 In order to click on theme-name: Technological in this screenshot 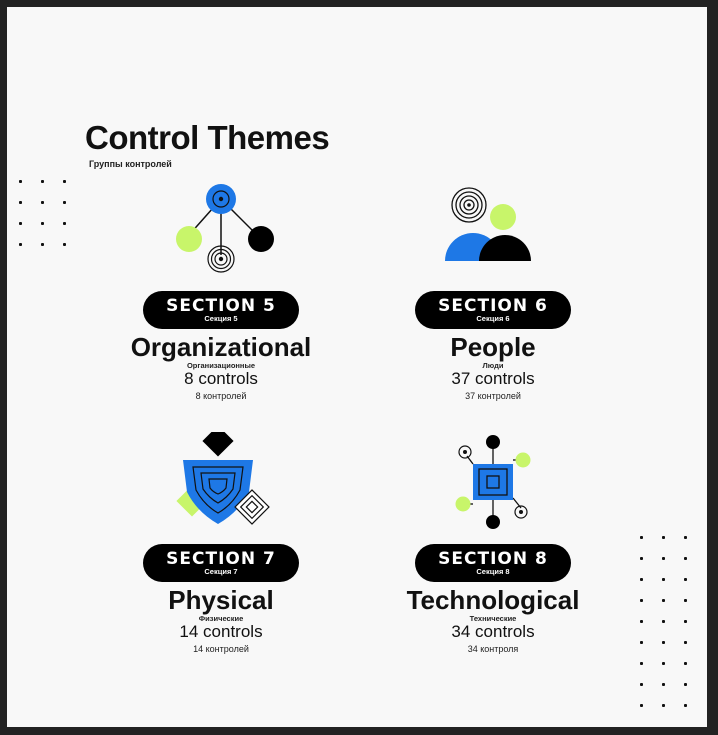, I will do `click(493, 600)`.